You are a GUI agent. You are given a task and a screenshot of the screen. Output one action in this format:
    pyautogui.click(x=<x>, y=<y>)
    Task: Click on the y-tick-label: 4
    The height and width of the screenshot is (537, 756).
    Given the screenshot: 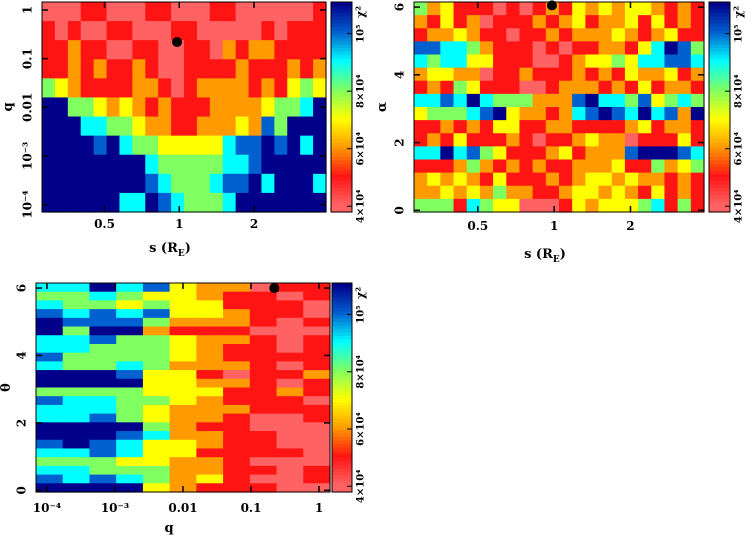 What is the action you would take?
    pyautogui.click(x=22, y=355)
    